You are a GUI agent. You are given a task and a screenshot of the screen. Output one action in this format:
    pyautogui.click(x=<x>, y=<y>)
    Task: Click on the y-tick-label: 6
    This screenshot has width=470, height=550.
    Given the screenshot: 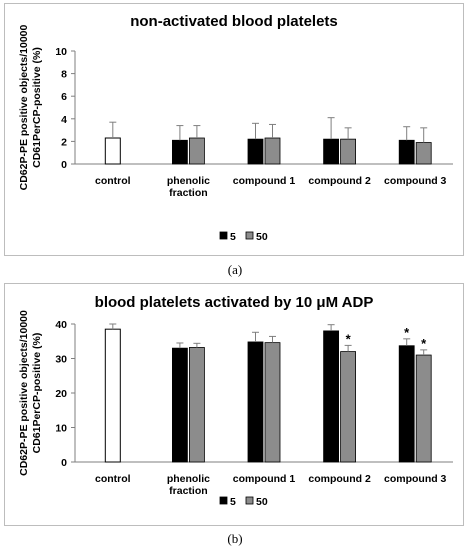 What is the action you would take?
    pyautogui.click(x=64, y=97)
    